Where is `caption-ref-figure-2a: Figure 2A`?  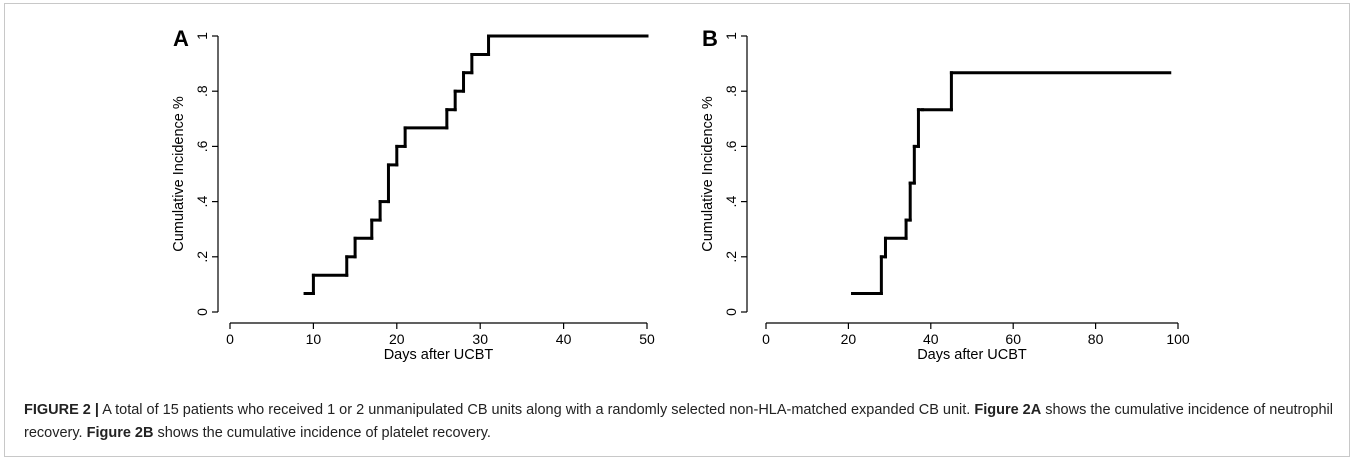 caption-ref-figure-2a: Figure 2A is located at coordinates (1008, 410).